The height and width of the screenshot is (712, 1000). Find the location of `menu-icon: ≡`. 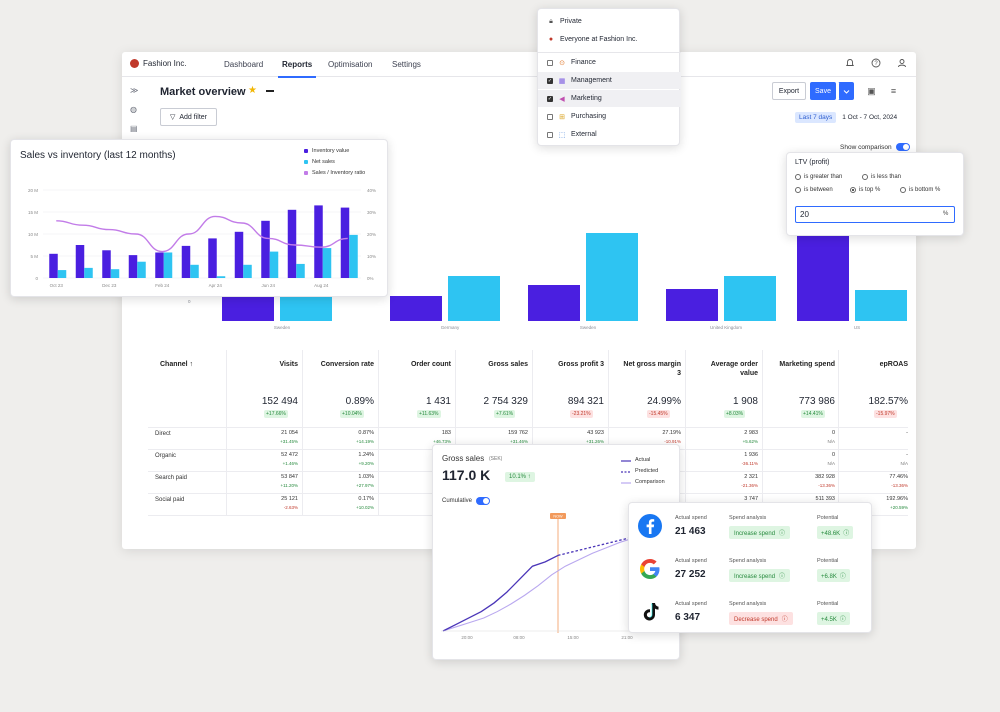

menu-icon: ≡ is located at coordinates (893, 91).